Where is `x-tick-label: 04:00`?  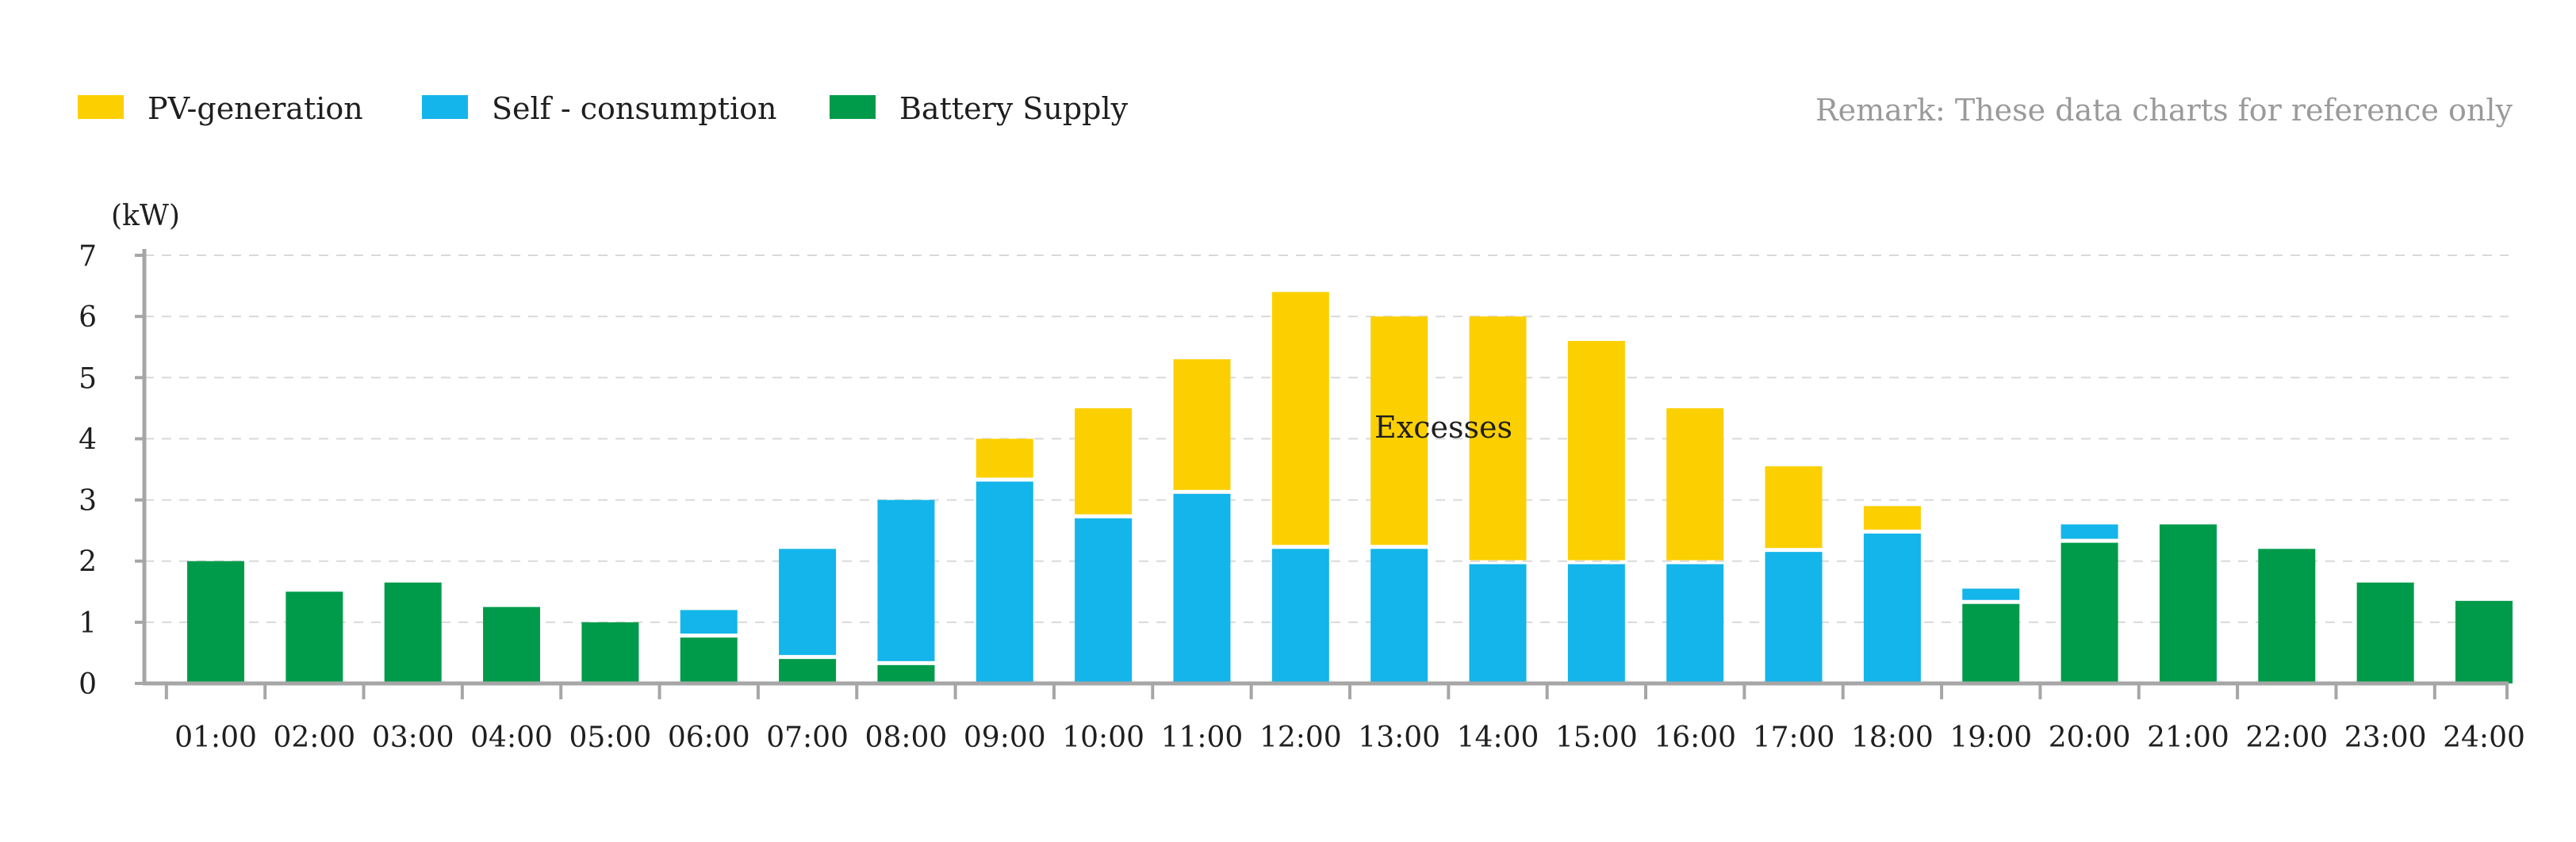 x-tick-label: 04:00 is located at coordinates (511, 737).